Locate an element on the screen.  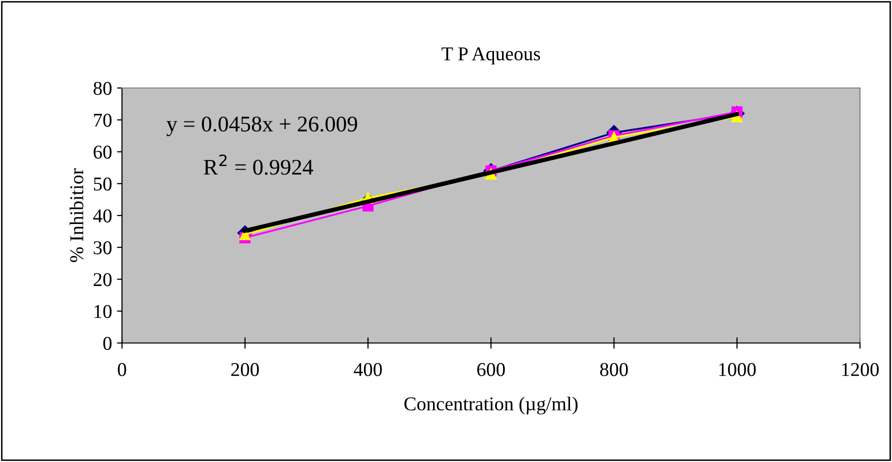
y-tick-label: 70 is located at coordinates (103, 120).